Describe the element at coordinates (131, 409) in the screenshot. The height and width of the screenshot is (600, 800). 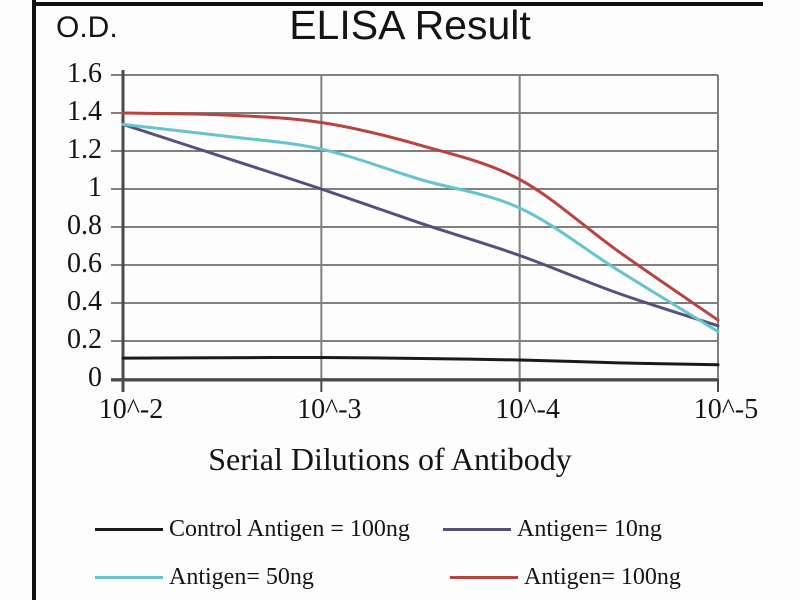
I see `x-tick-label: 10^-2` at that location.